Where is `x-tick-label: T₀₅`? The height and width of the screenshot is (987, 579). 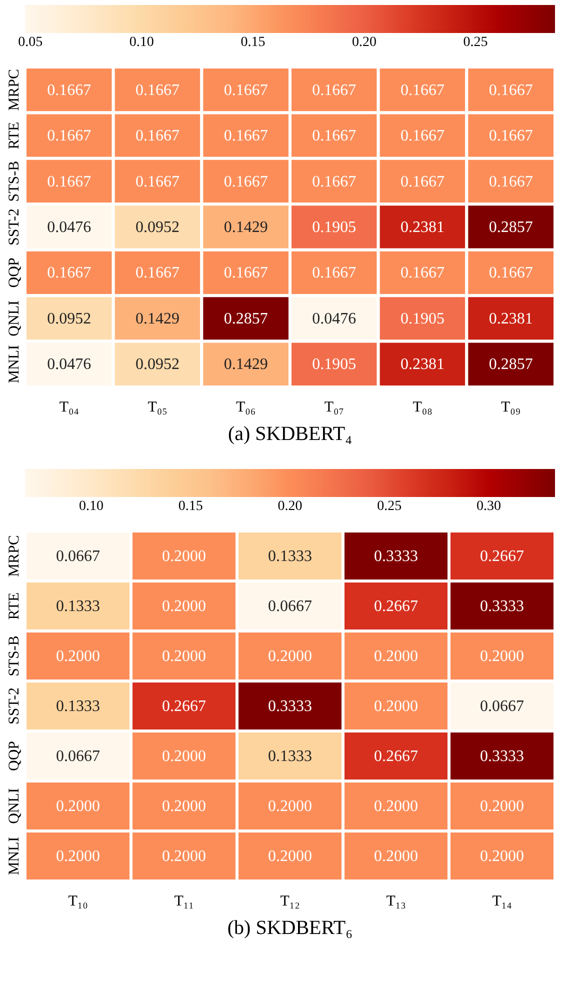 x-tick-label: T₀₅ is located at coordinates (158, 408).